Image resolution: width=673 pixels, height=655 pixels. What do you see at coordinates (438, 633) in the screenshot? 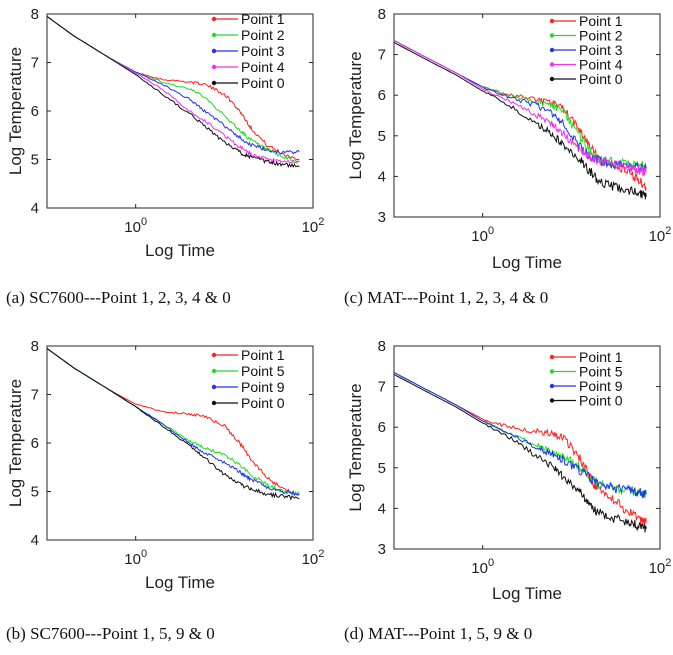
I see `chart-caption-d: (d) MAT---Point 1, 5, 9 & 0` at bounding box center [438, 633].